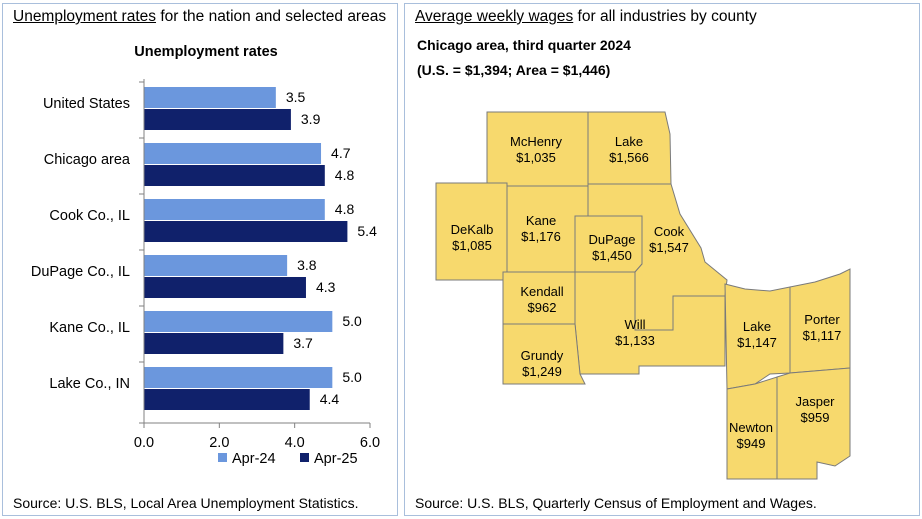 The width and height of the screenshot is (922, 519). Describe the element at coordinates (295, 443) in the screenshot. I see `x-tick-label: 4.0` at that location.